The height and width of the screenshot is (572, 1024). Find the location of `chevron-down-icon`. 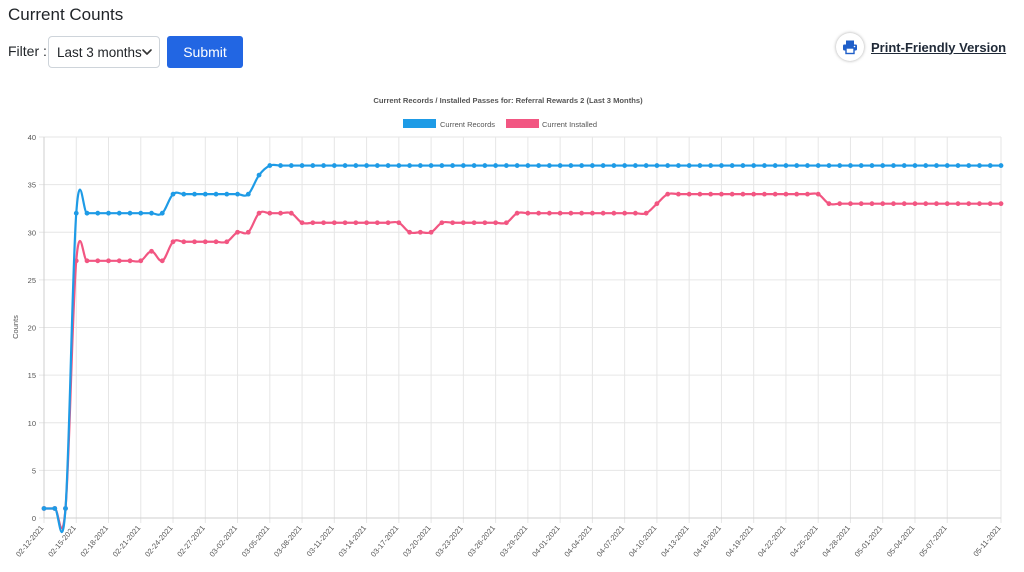

chevron-down-icon is located at coordinates (147, 52).